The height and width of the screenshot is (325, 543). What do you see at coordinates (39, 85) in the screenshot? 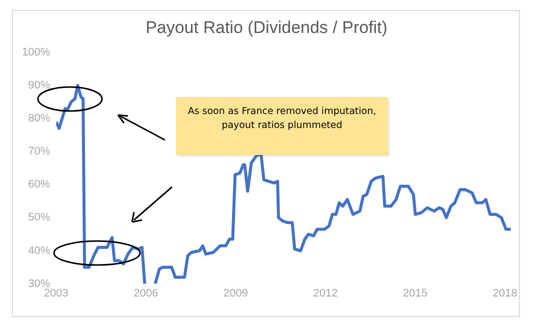
I see `y-tick-label: 90%` at bounding box center [39, 85].